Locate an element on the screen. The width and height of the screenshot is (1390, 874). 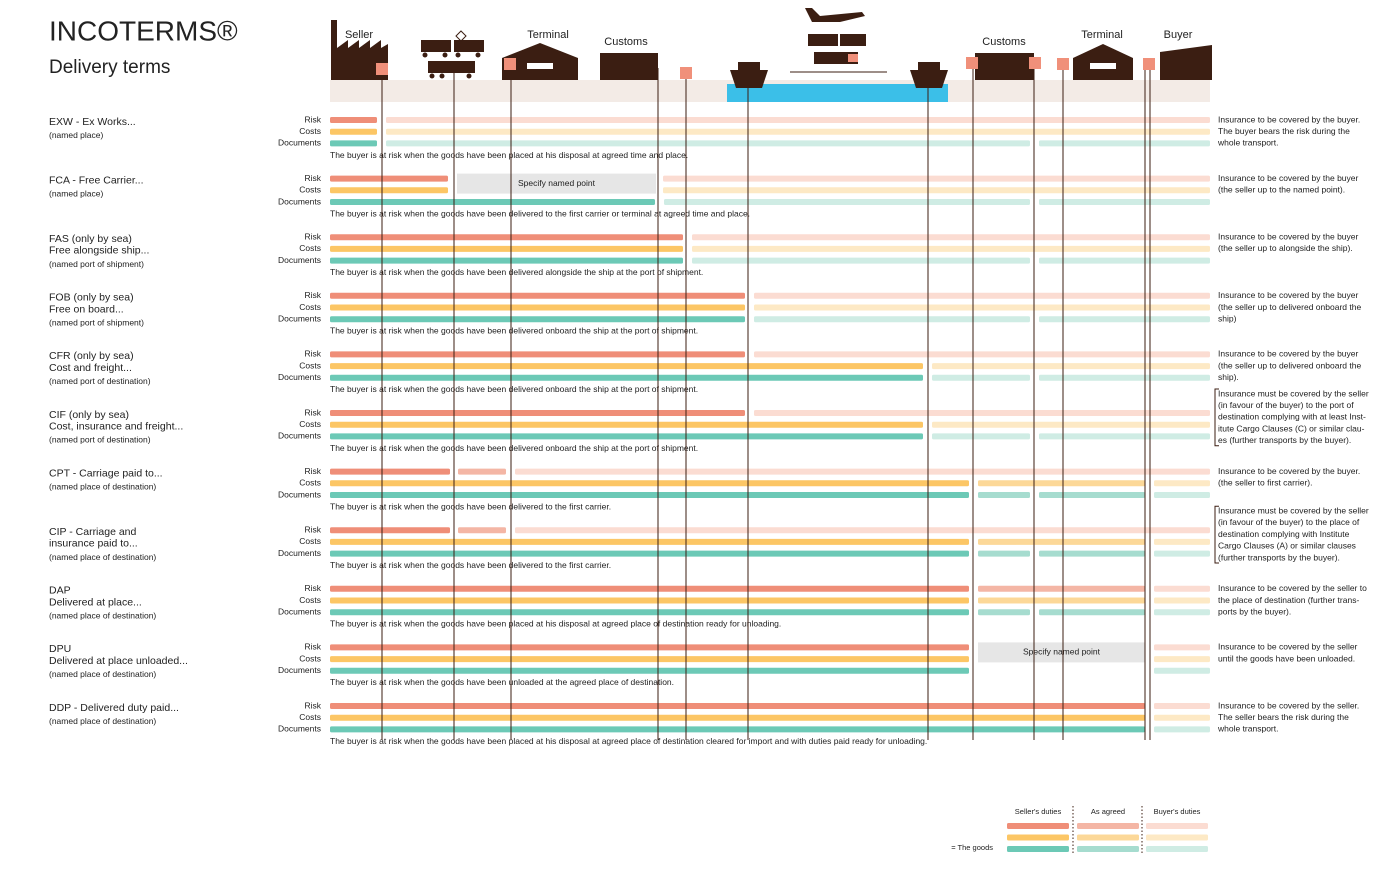
specify-box is located at coordinates (556, 183).